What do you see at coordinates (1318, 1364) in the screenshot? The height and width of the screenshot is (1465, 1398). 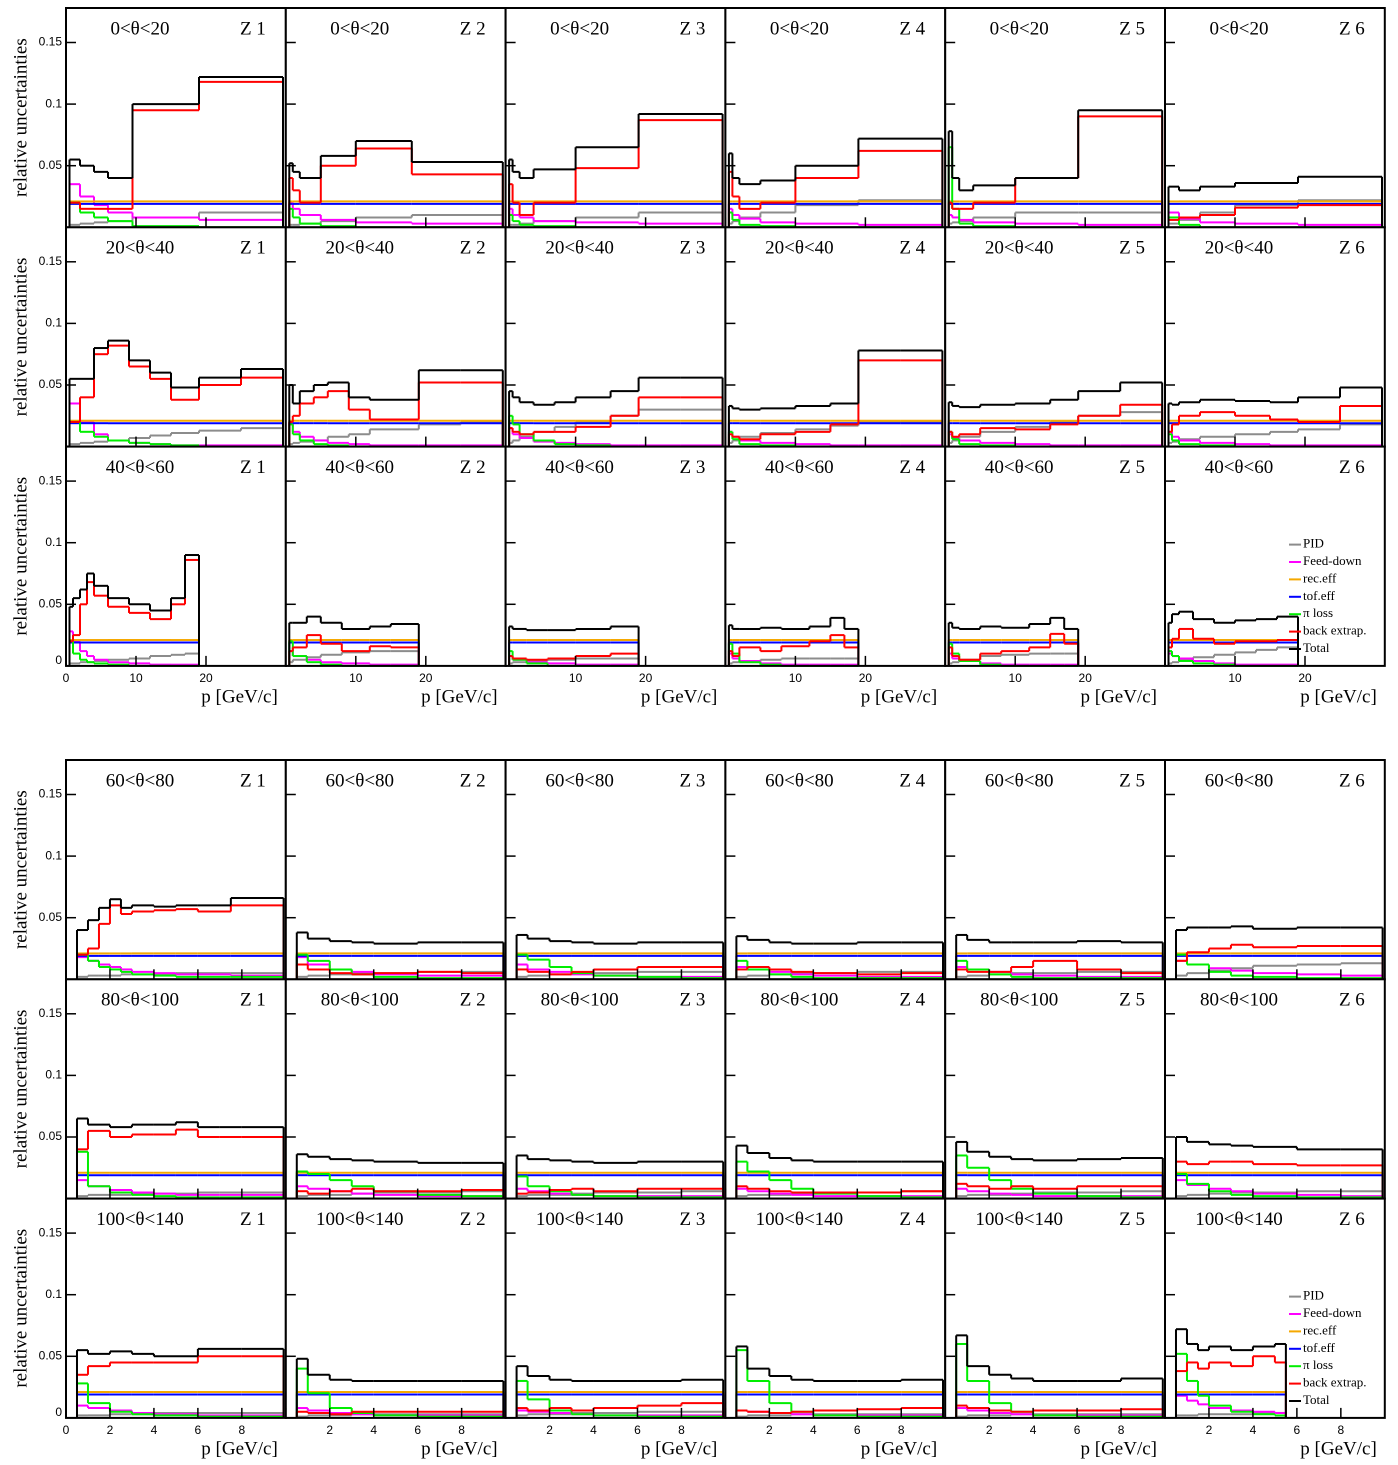 I see `legend-label: π loss` at bounding box center [1318, 1364].